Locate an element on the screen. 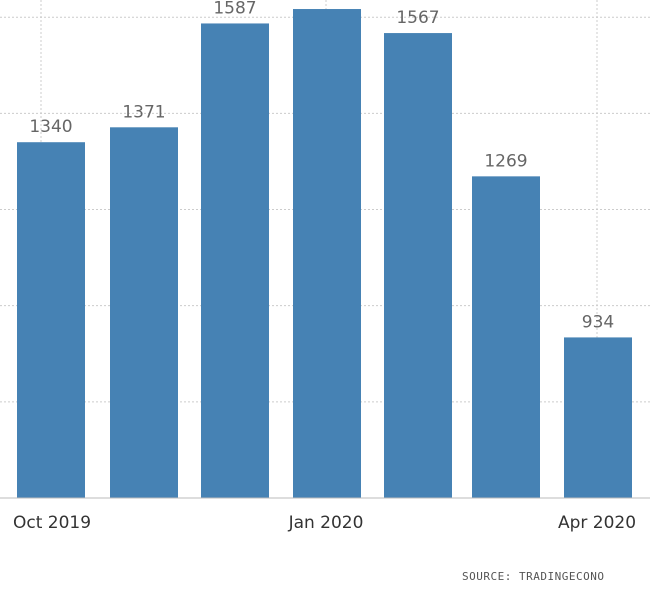  x-tick-label-jan-2020: Jan 2020 is located at coordinates (326, 523).